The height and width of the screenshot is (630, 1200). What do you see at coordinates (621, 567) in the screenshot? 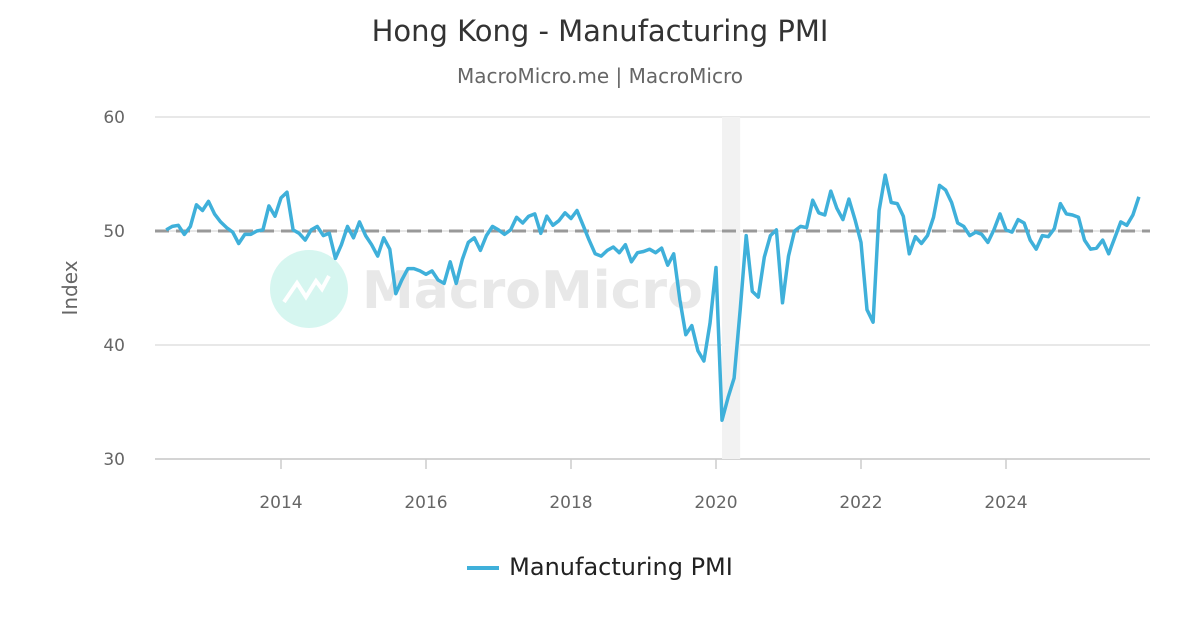
I see `legend-label: Manufacturing PMI` at bounding box center [621, 567].